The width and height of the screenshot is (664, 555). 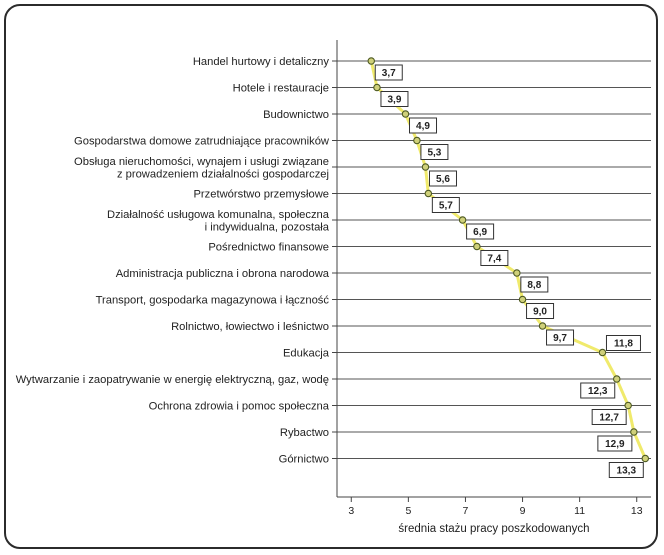 I want to click on x-tick-label: 3, so click(x=351, y=511).